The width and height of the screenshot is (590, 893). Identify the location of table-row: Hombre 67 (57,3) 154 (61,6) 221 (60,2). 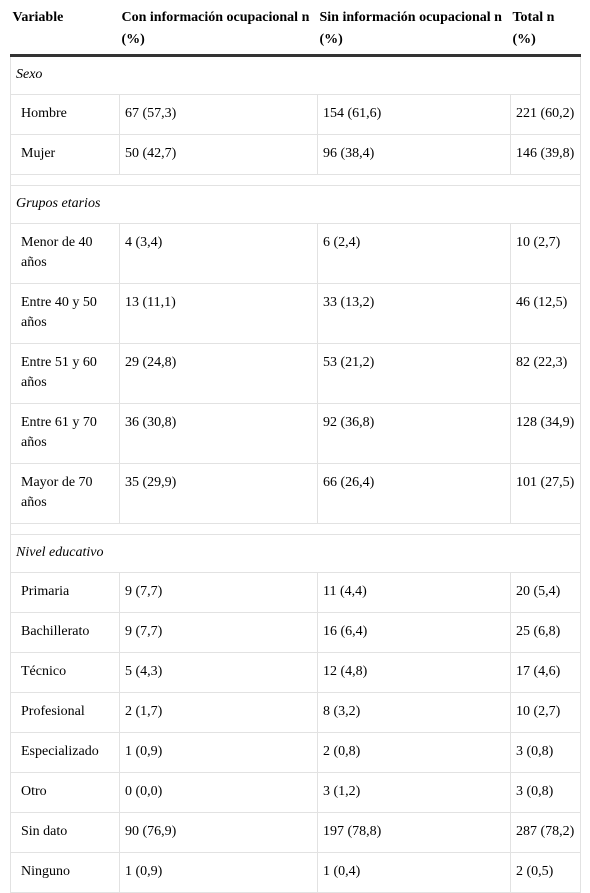
(295, 114).